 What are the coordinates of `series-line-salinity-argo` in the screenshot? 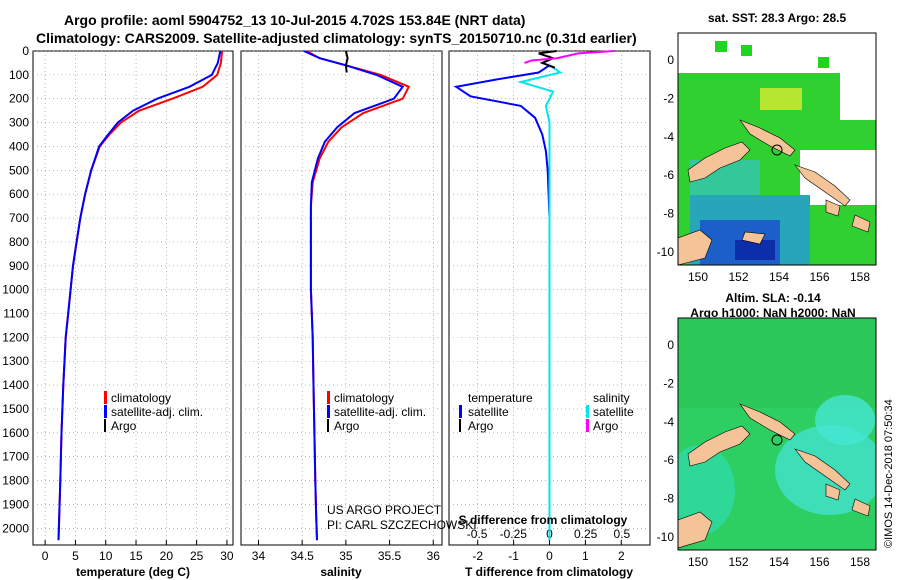 It's located at (569, 57).